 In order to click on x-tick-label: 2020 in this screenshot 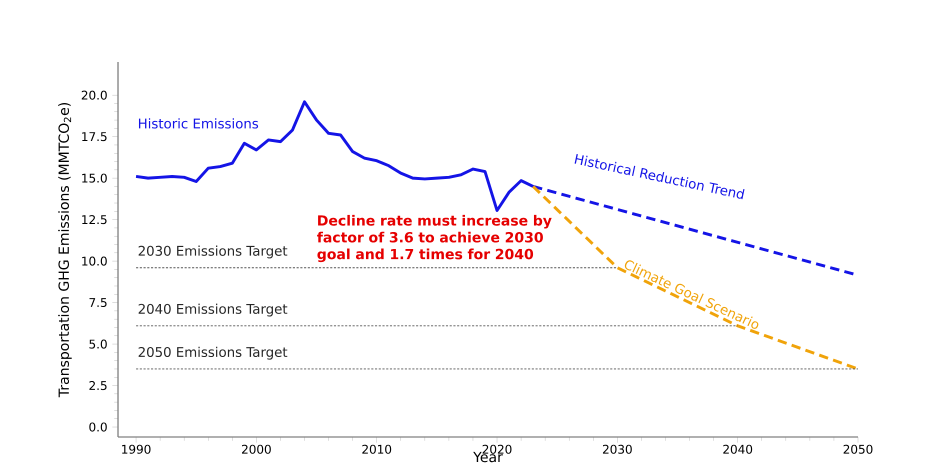, I will do `click(497, 449)`.